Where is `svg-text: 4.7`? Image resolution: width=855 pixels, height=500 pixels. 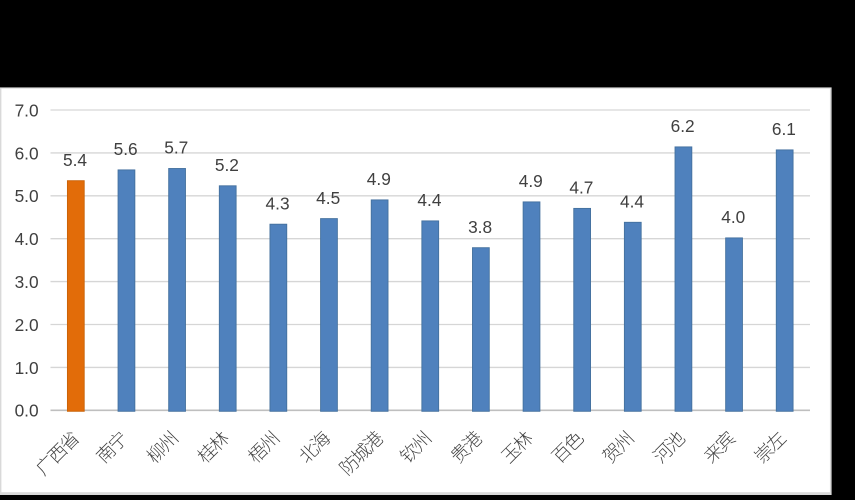
svg-text: 4.7 is located at coordinates (581, 188).